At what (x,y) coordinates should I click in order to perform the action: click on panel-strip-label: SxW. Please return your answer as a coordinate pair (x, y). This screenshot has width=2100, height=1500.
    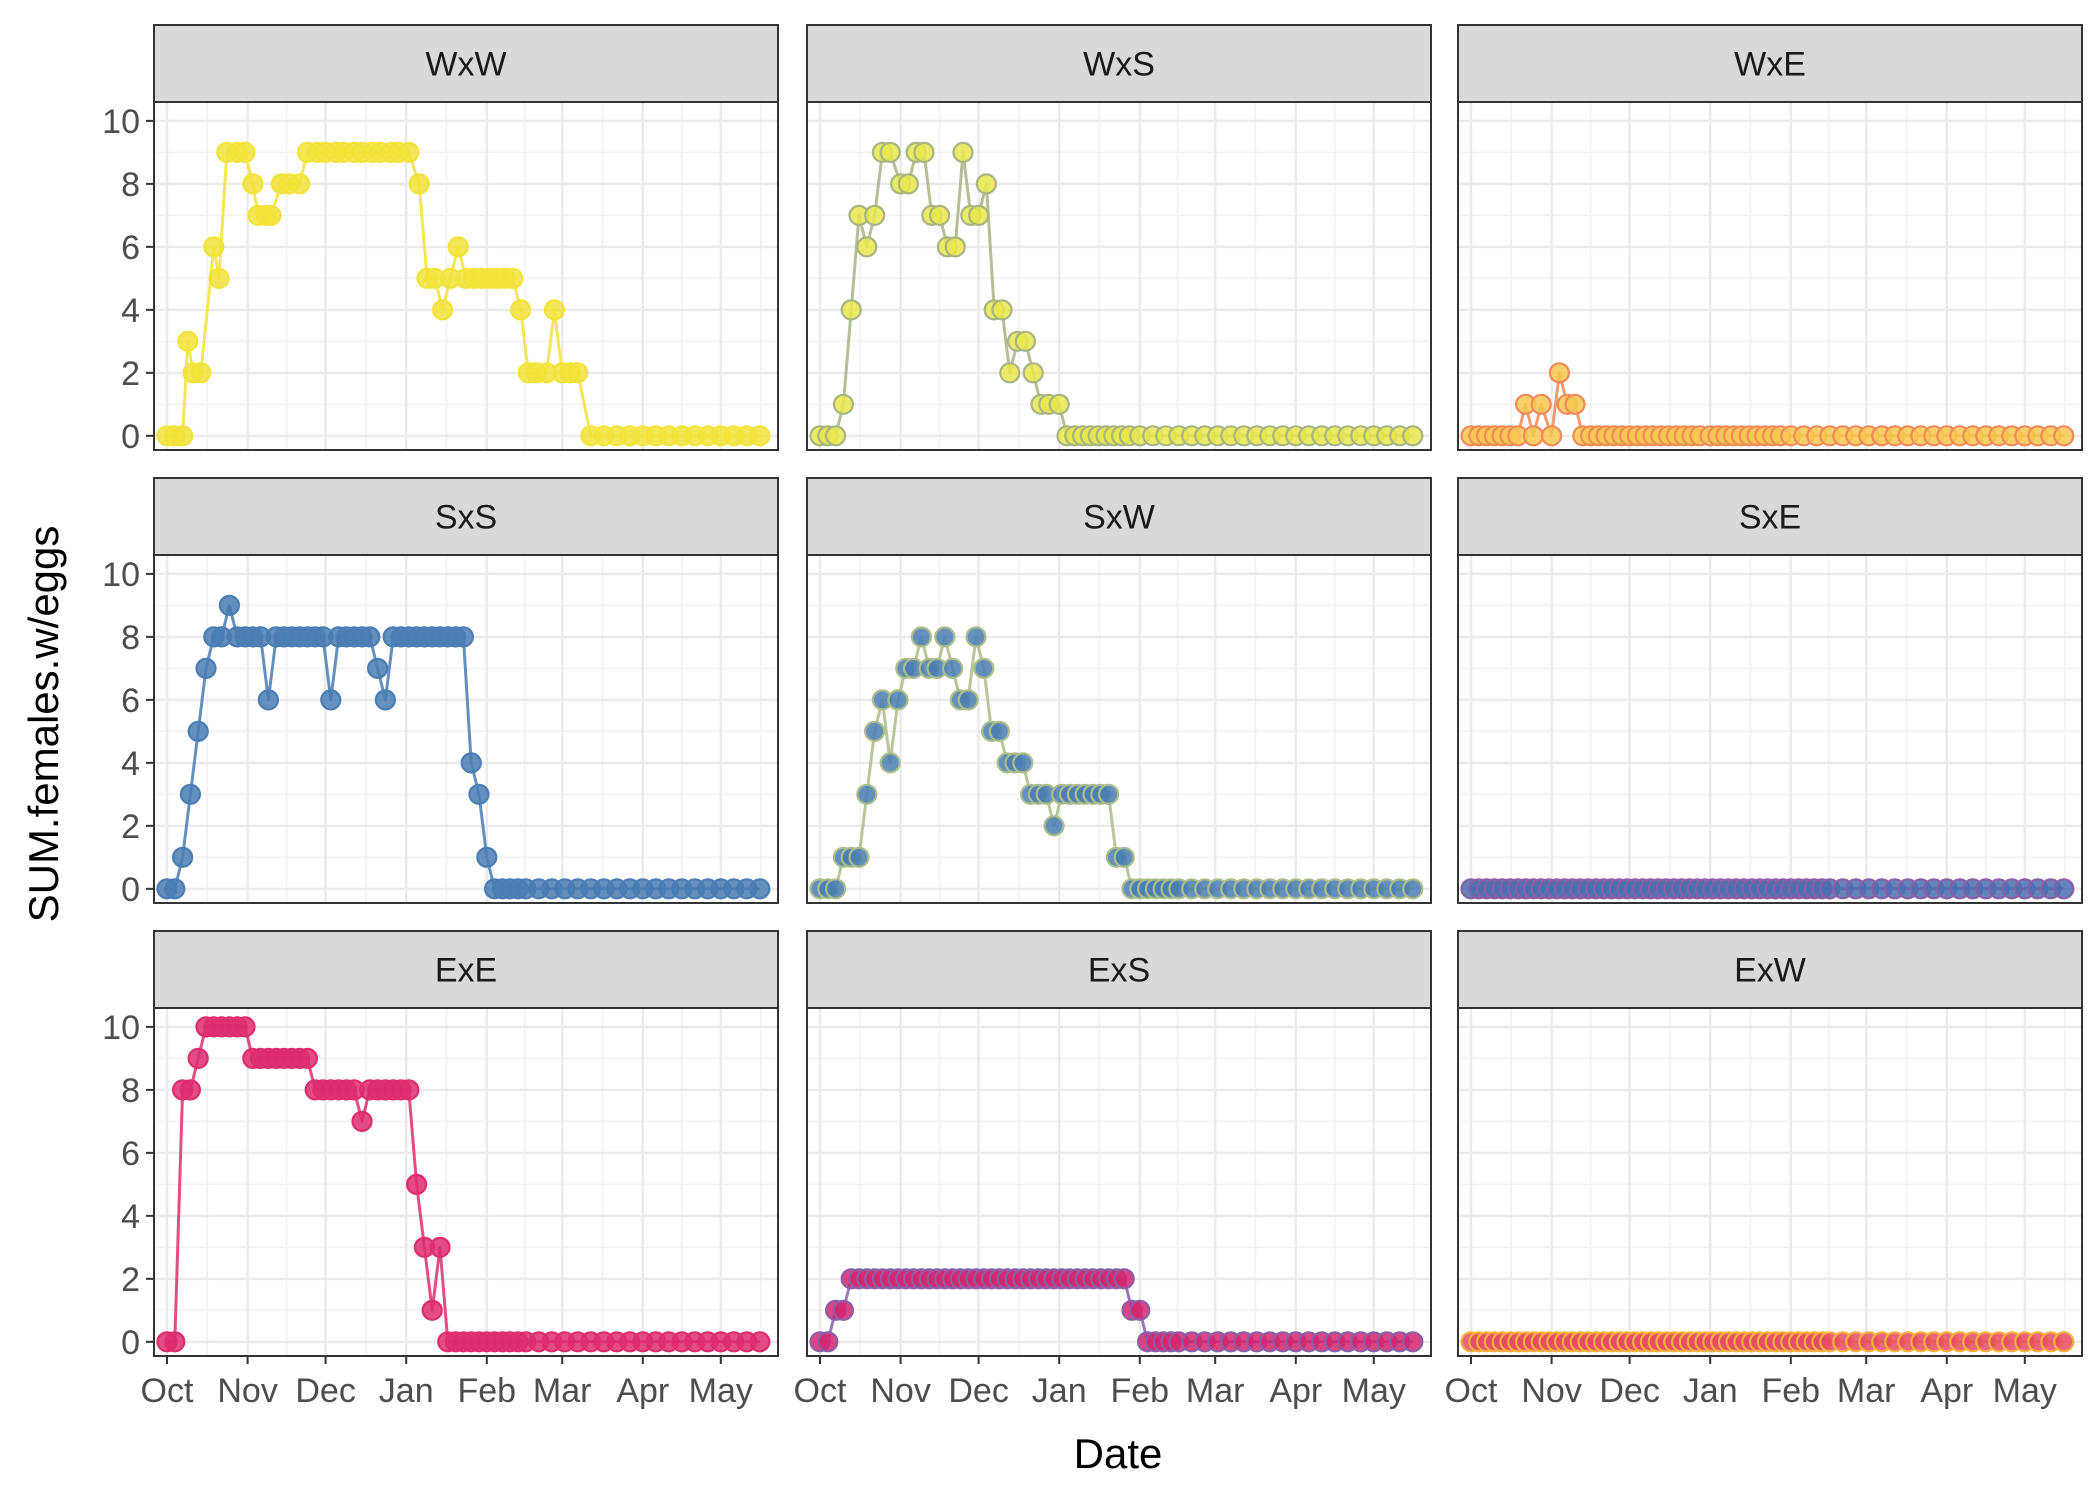
    Looking at the image, I should click on (1119, 518).